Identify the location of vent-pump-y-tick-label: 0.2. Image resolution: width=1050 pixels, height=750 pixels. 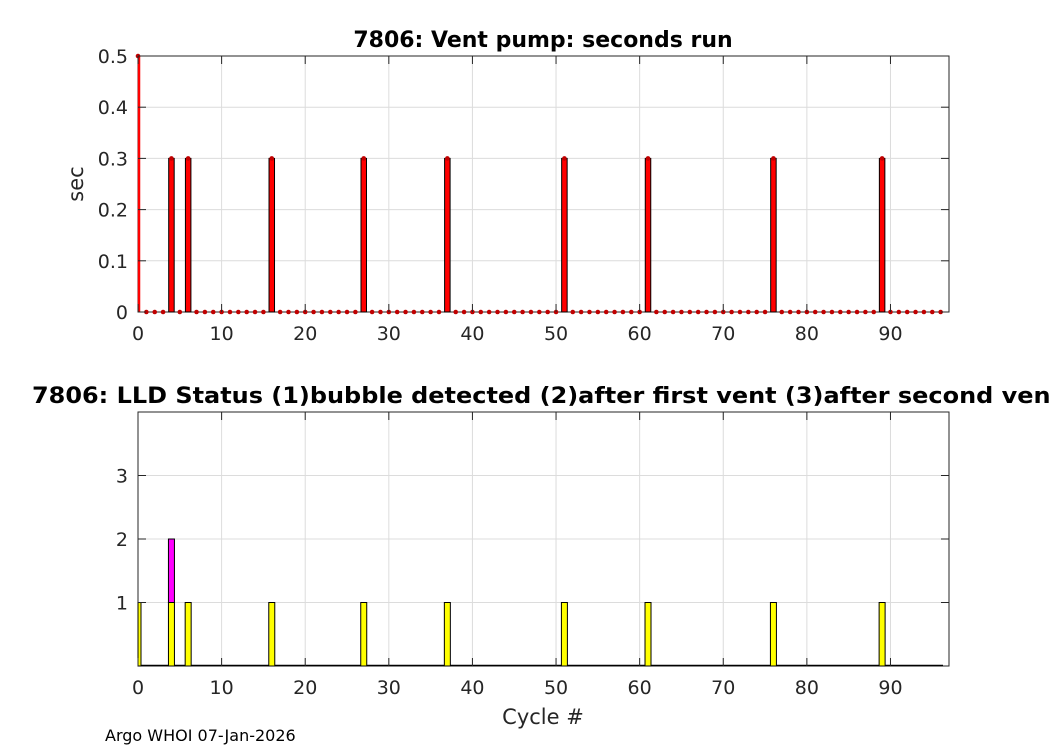
(113, 211).